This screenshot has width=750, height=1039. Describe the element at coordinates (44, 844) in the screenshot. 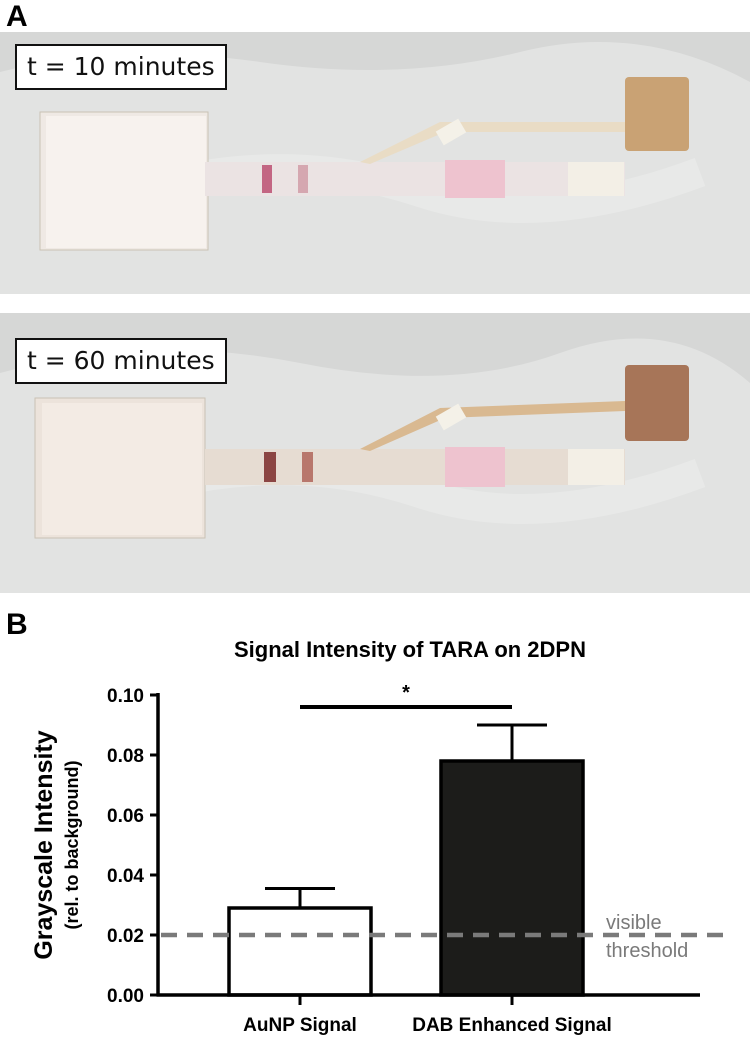

I see `y-axis-label: Grayscale Intensity` at that location.